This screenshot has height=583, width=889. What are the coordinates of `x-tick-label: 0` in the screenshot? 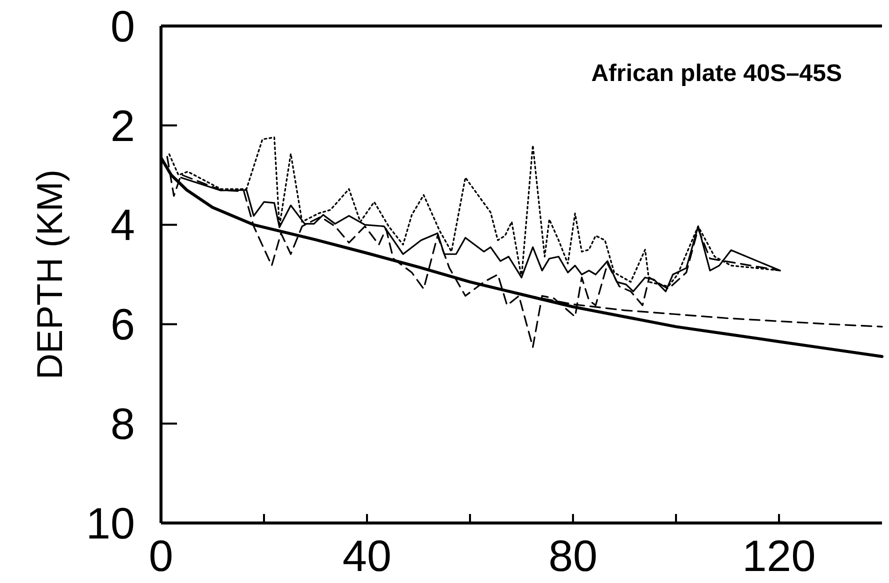 It's located at (161, 556).